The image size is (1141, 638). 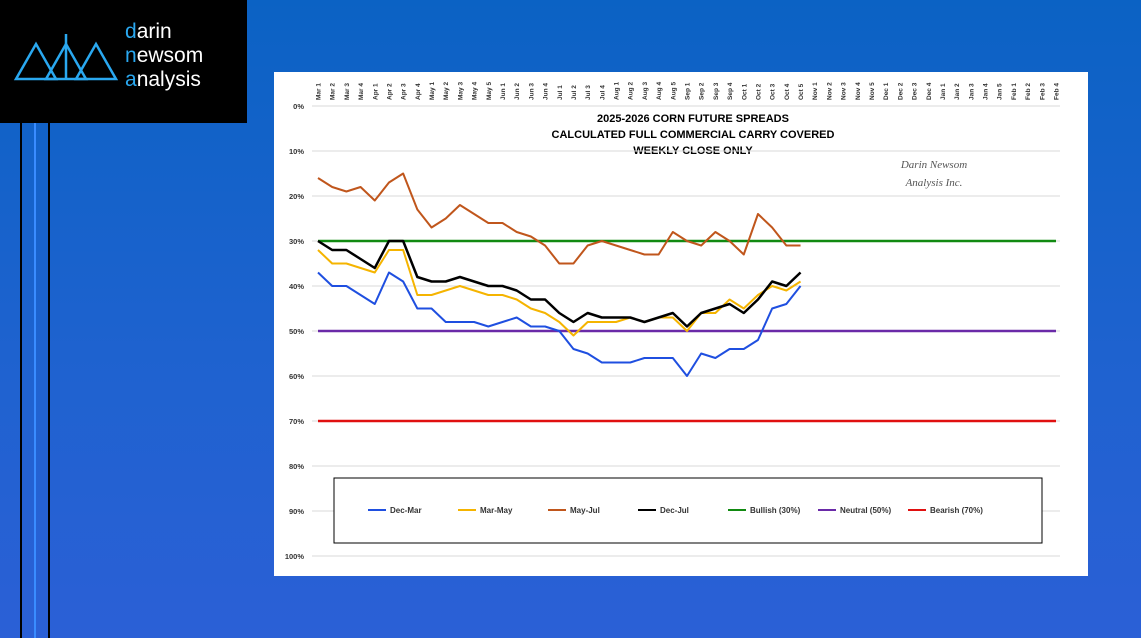 What do you see at coordinates (560, 92) in the screenshot?
I see `x-tick-label: Jul 1` at bounding box center [560, 92].